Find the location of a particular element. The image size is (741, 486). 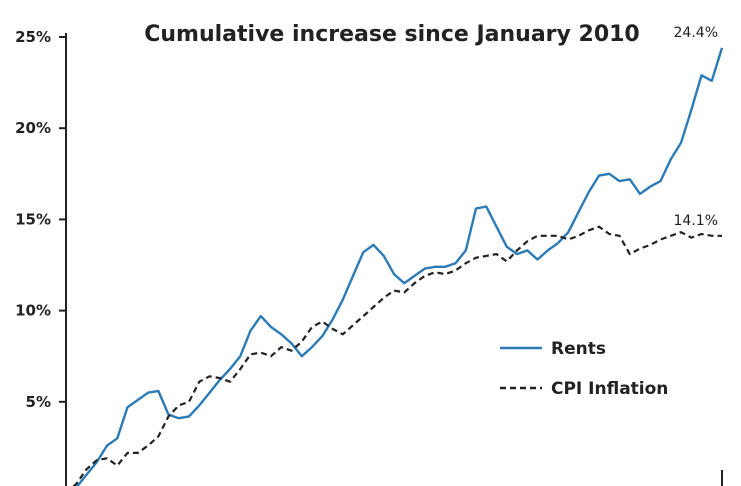

end-label-cpi-inflation: 14.1% is located at coordinates (696, 221).